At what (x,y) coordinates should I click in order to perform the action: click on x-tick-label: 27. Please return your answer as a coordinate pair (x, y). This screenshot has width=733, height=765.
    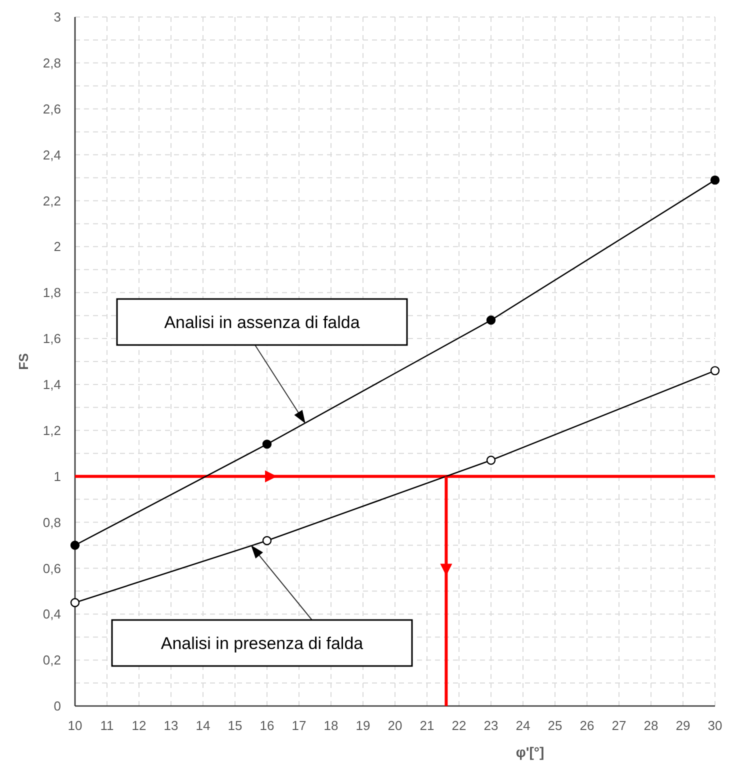
    Looking at the image, I should click on (619, 725).